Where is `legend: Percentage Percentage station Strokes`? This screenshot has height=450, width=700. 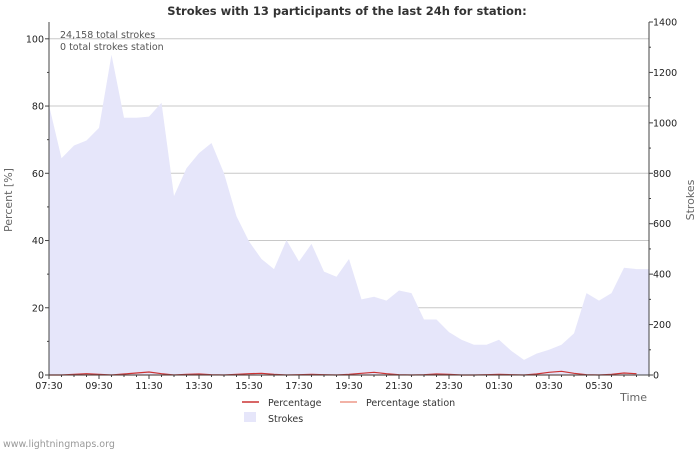 legend: Percentage Percentage station Strokes is located at coordinates (348, 411).